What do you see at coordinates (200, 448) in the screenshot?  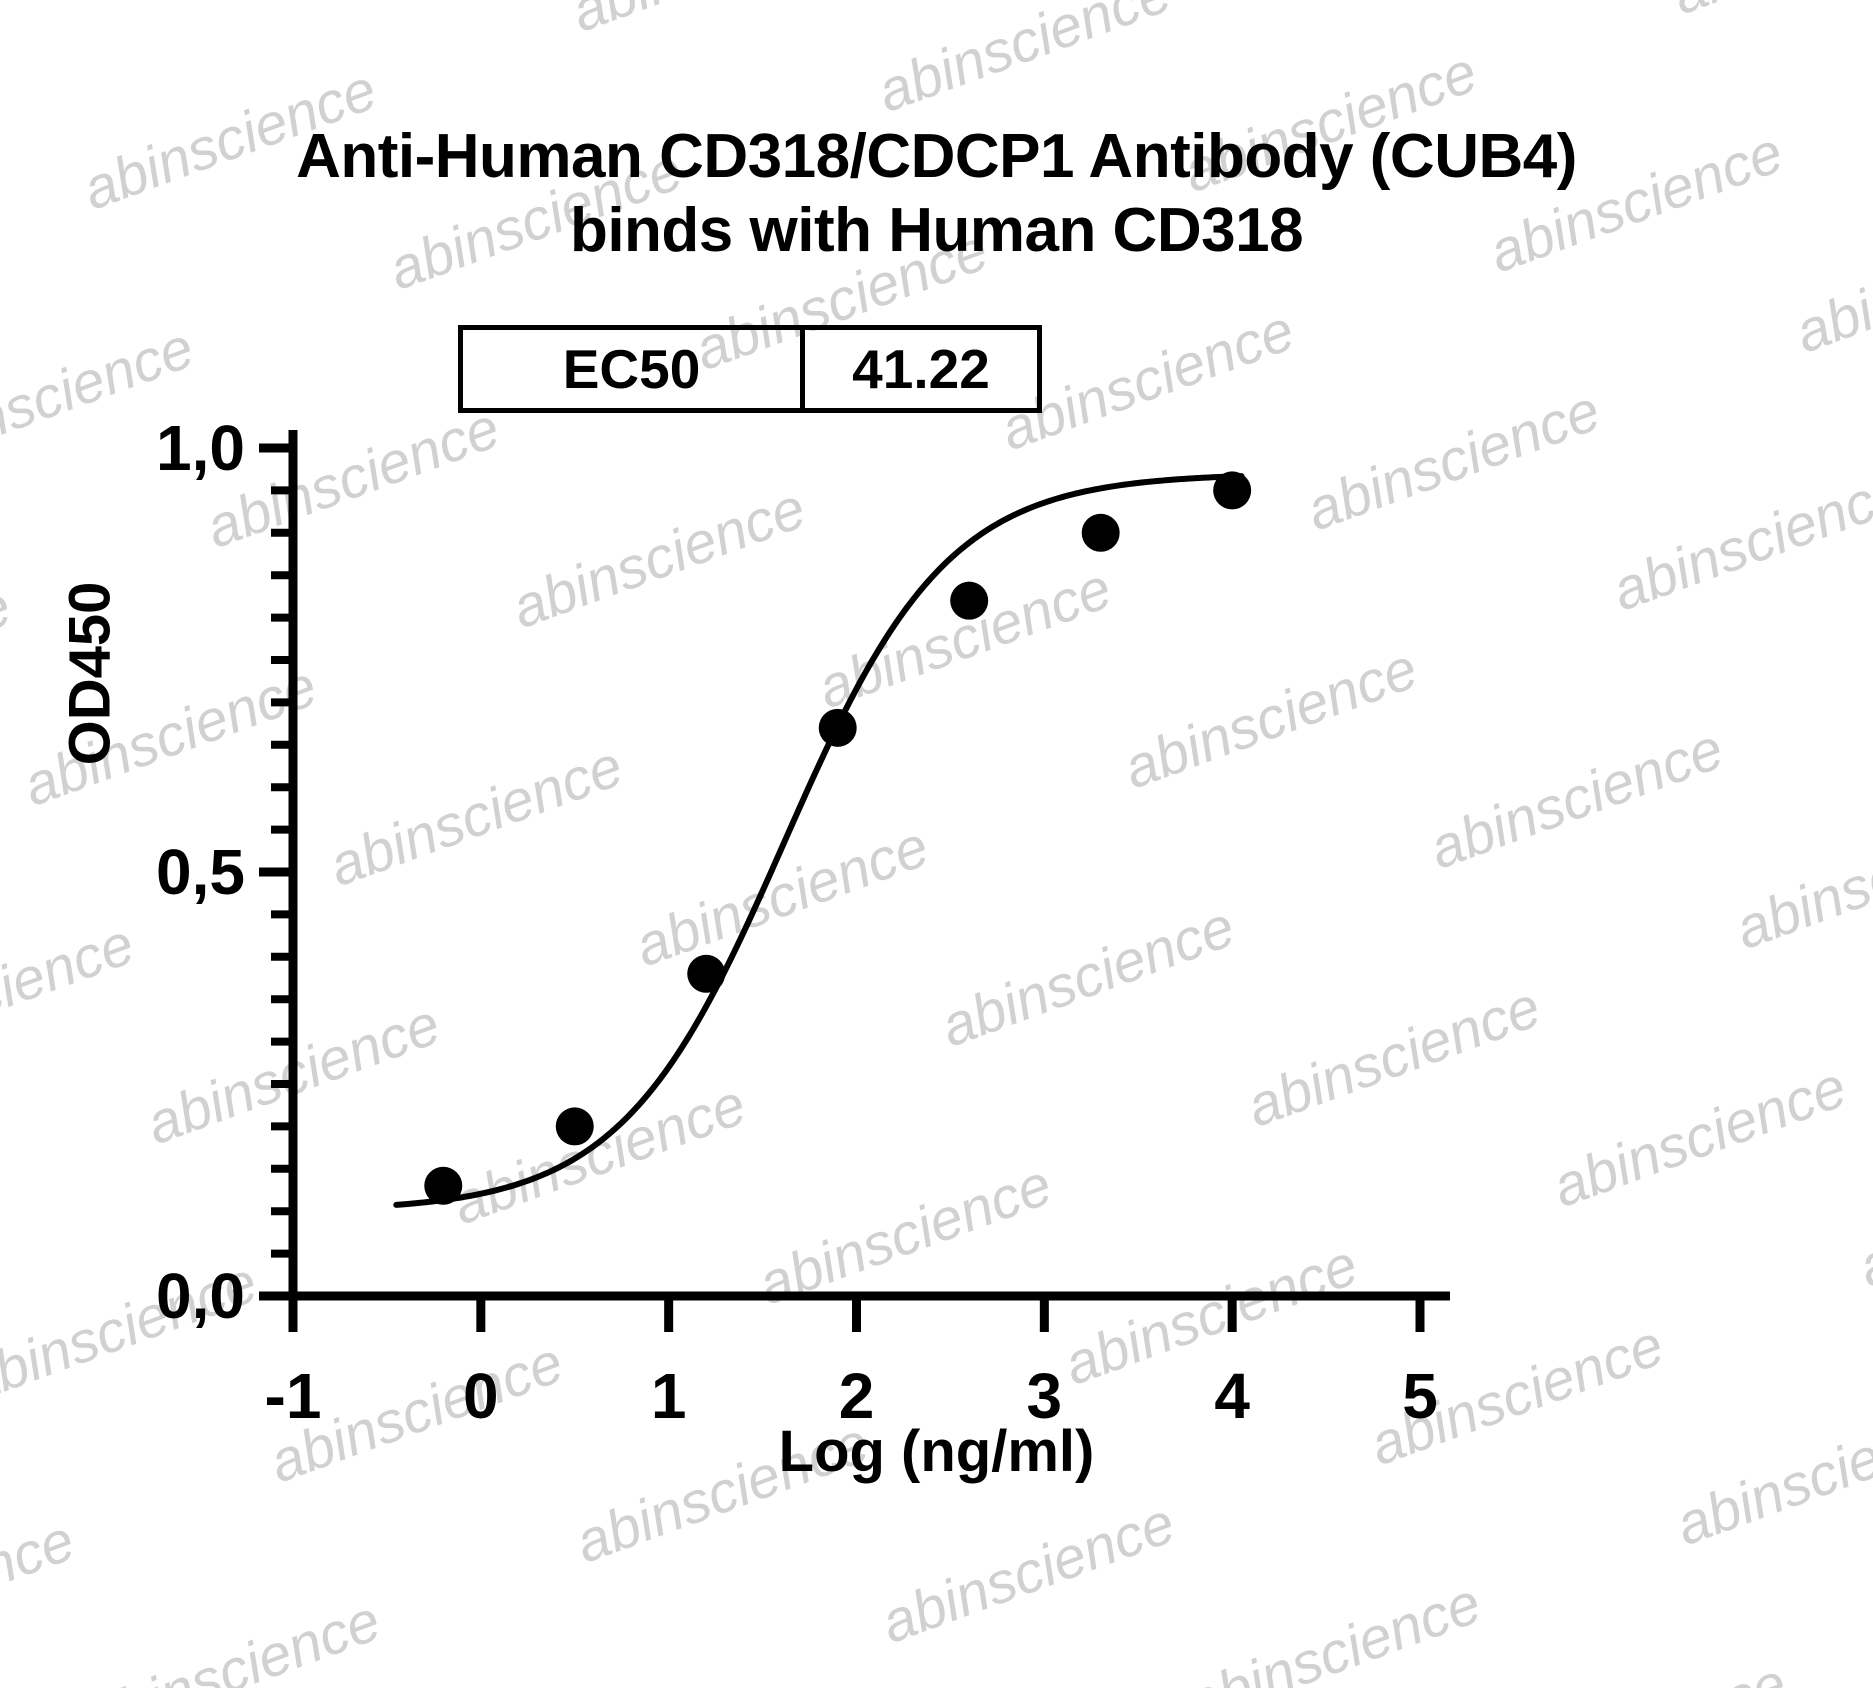 I see `y-tick-label: 1,0` at bounding box center [200, 448].